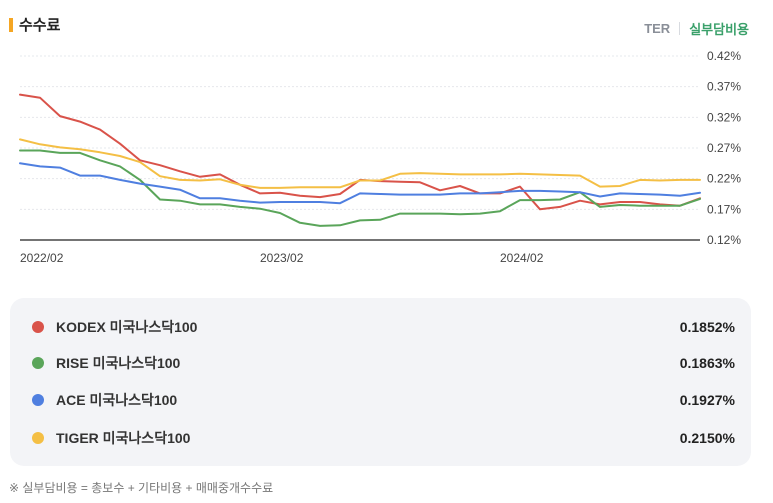 Image resolution: width=773 pixels, height=503 pixels. Describe the element at coordinates (380, 438) in the screenshot. I see `legend-row-tiger: TIGER 미국나스닥100 0.2150%` at that location.